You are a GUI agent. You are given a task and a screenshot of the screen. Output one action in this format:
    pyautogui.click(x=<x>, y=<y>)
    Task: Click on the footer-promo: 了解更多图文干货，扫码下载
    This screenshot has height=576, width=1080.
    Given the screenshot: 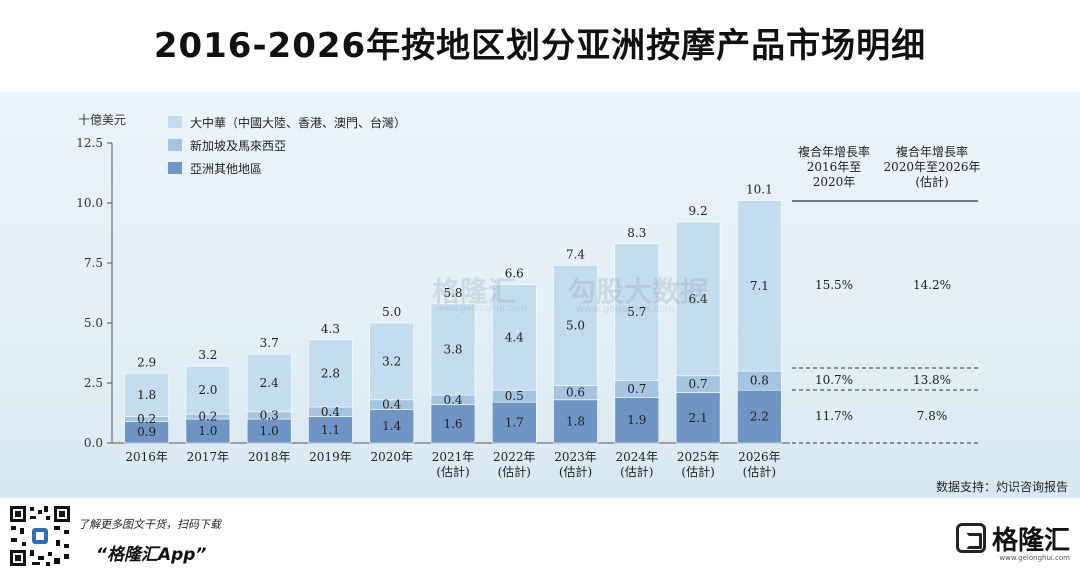 What is the action you would take?
    pyautogui.click(x=149, y=524)
    